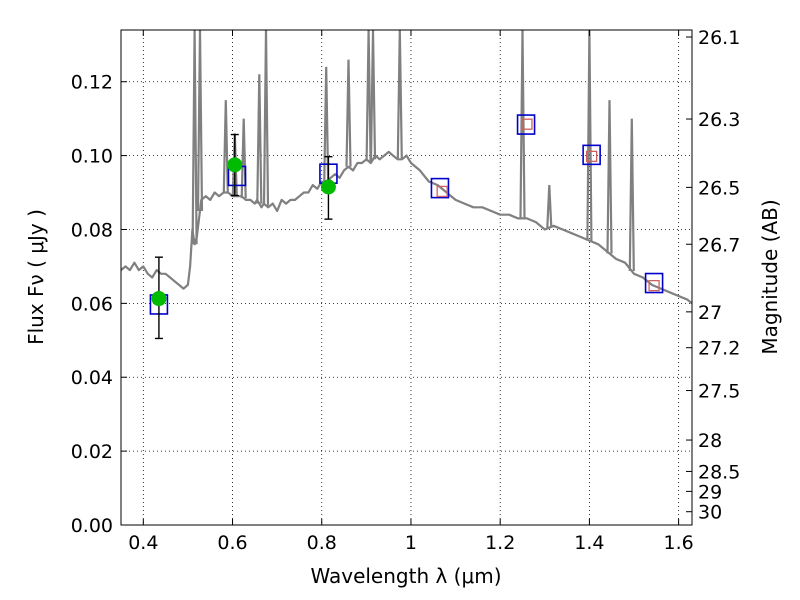 Image resolution: width=800 pixels, height=600 pixels. I want to click on right-tick-label: 26.7, so click(719, 245).